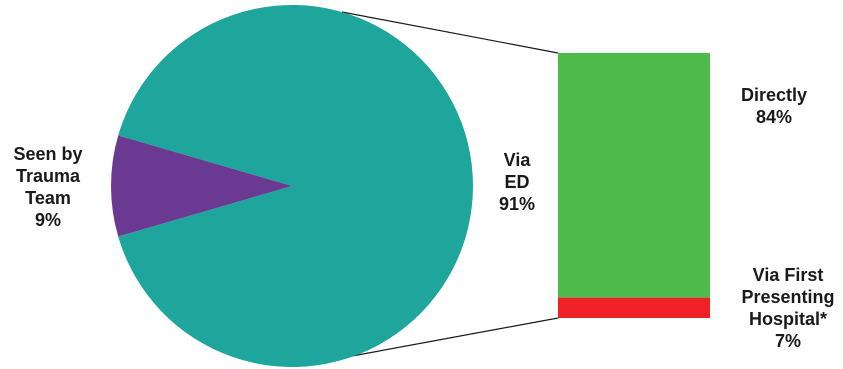 The image size is (843, 369). Describe the element at coordinates (450, 32) in the screenshot. I see `connector-line-top` at that location.